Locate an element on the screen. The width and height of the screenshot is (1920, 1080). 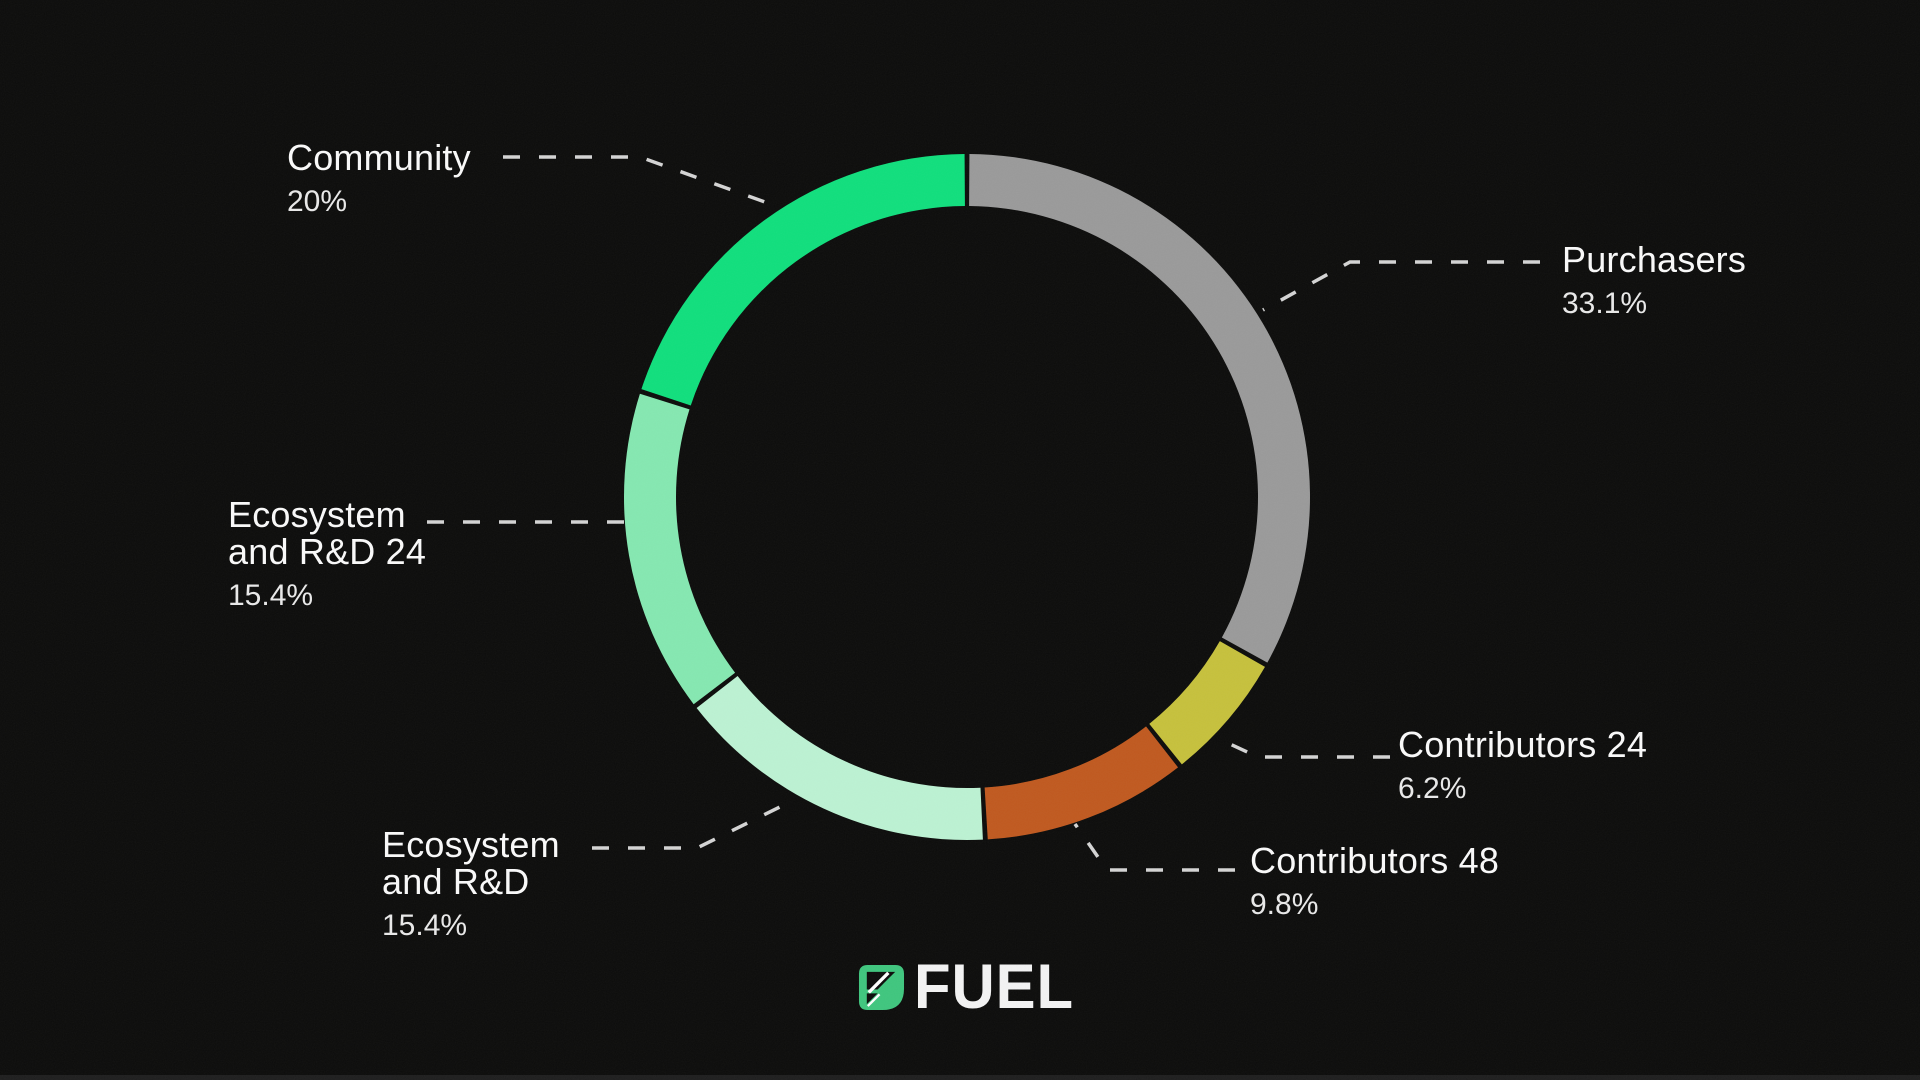
callout-ecosystem-rd-24-label2: and R&D 24 is located at coordinates (327, 551).